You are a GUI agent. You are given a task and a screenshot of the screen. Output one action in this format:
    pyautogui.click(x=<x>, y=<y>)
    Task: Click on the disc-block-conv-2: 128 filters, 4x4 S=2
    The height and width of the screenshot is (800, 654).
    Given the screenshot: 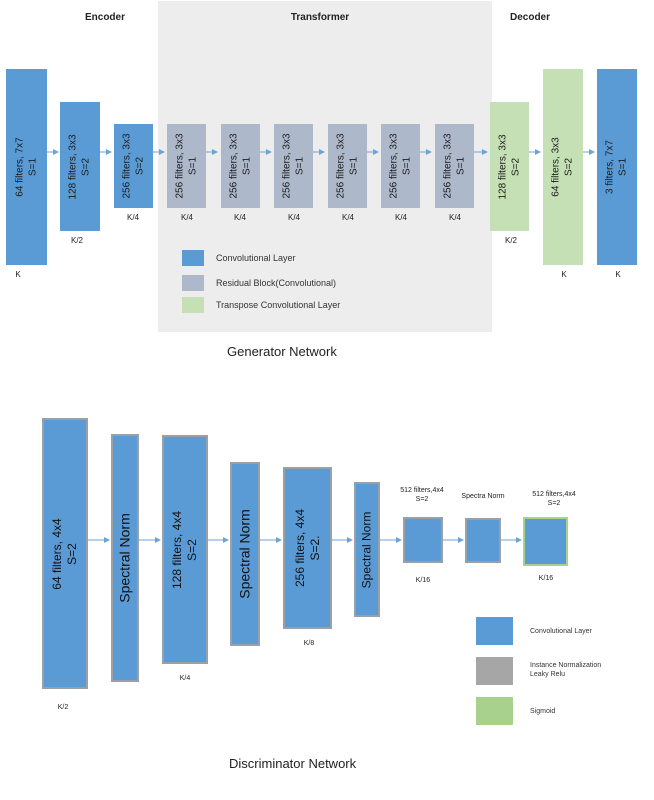 What is the action you would take?
    pyautogui.click(x=185, y=549)
    